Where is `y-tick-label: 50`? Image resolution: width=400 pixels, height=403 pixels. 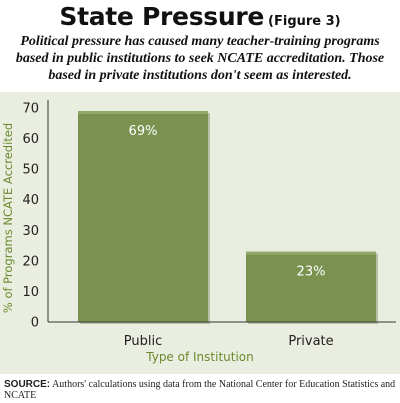 y-tick-label: 50 is located at coordinates (30, 170).